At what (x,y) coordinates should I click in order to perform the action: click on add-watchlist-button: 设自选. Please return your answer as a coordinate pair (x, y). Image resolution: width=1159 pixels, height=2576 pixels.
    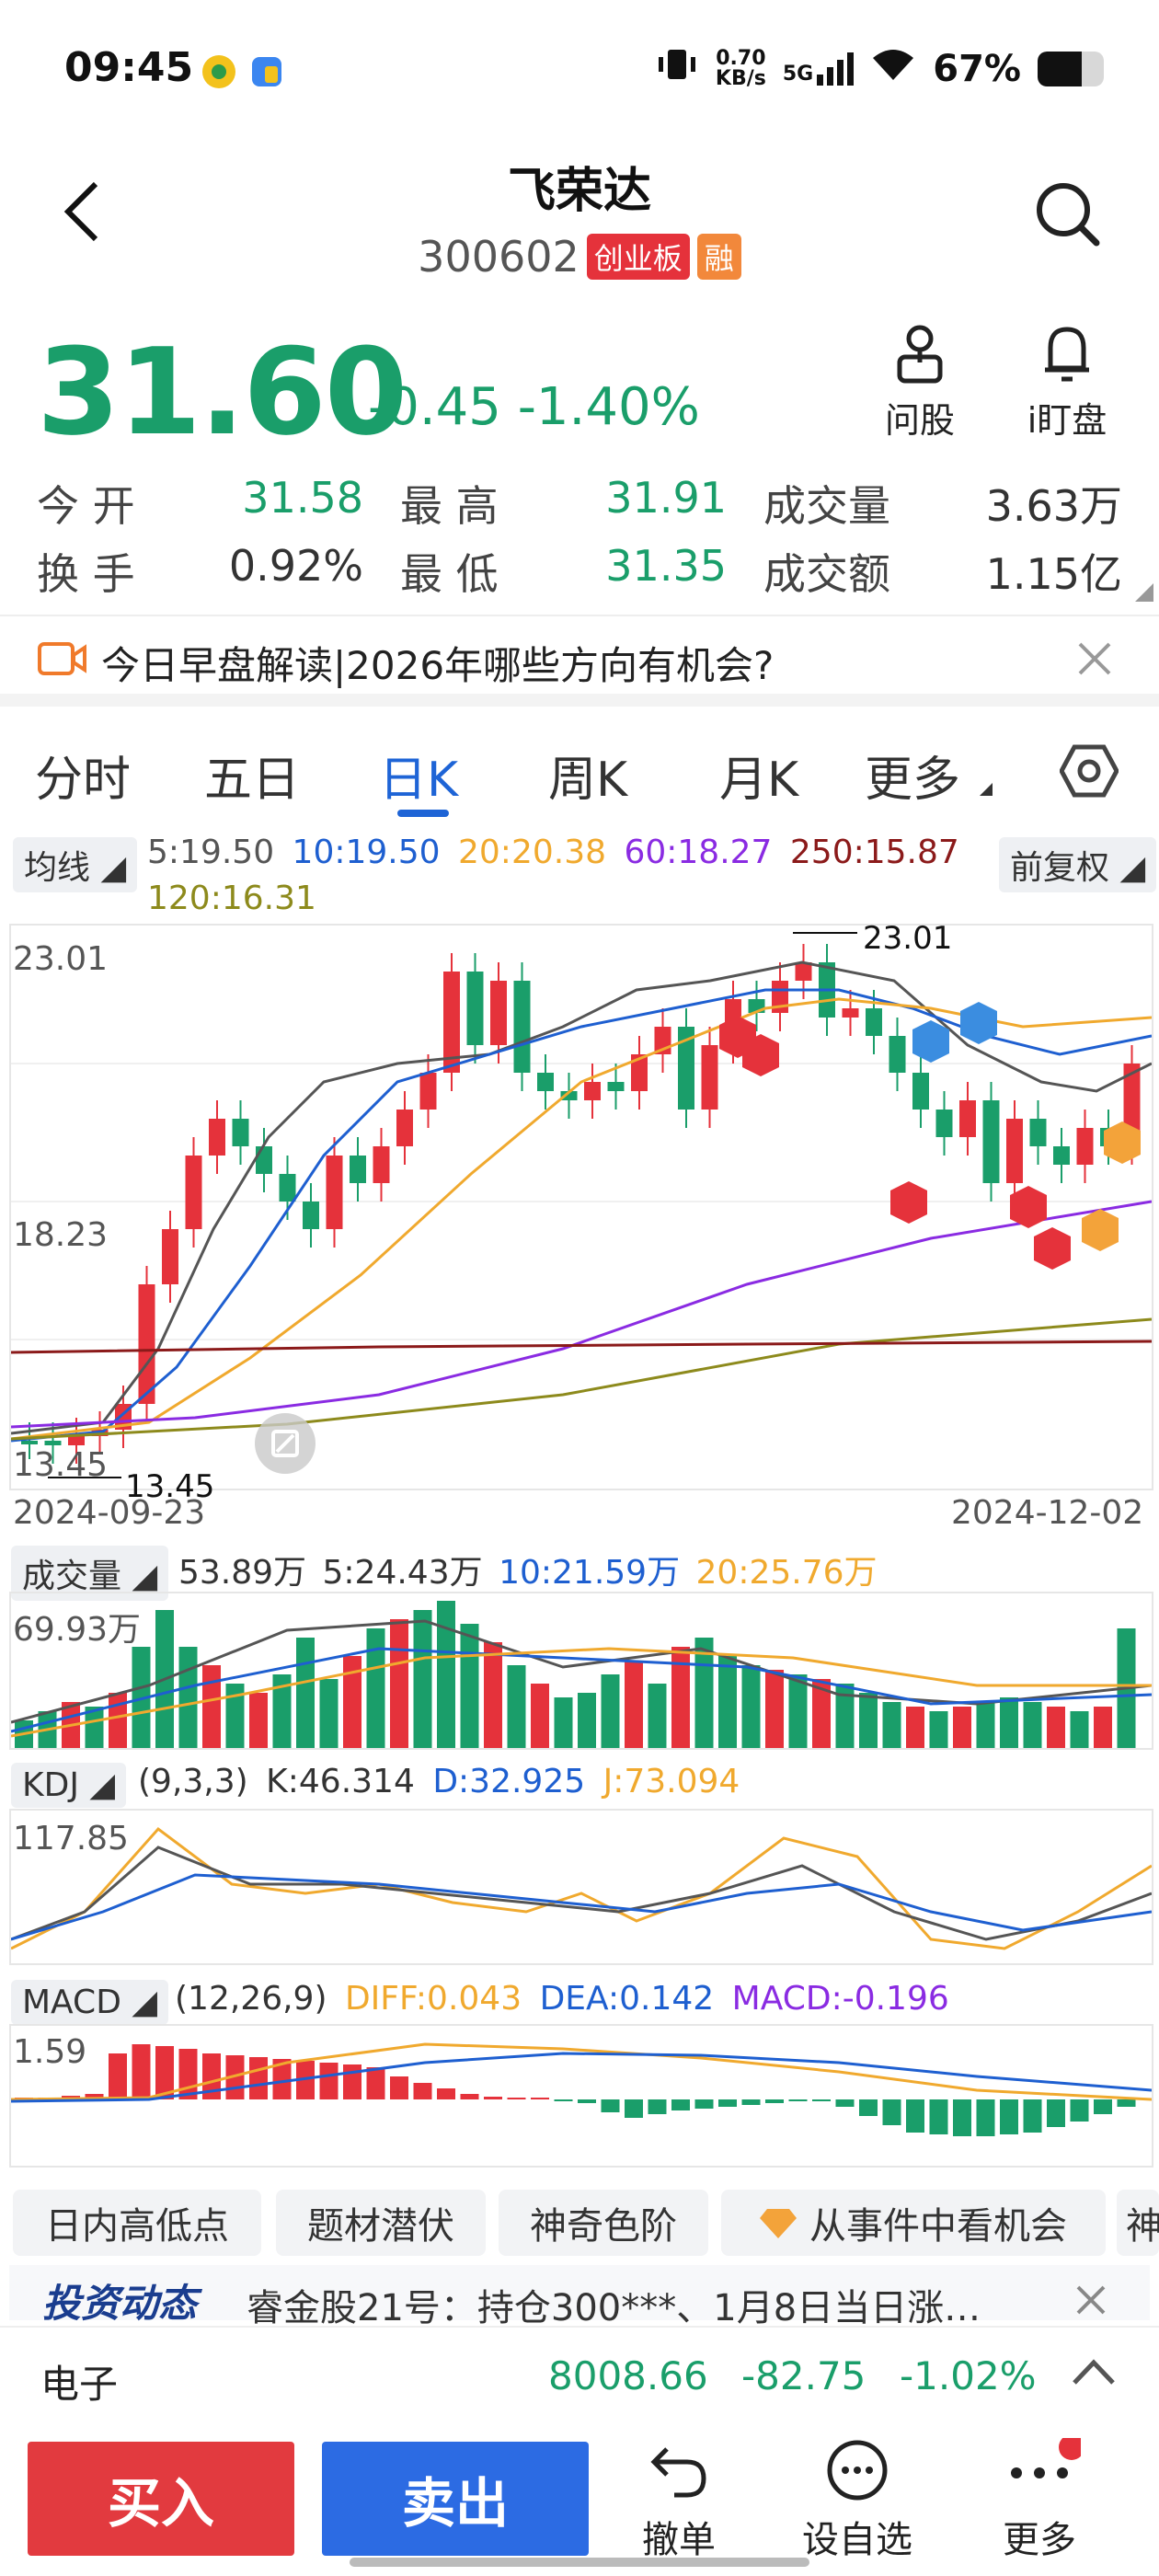
    Looking at the image, I should click on (857, 2500).